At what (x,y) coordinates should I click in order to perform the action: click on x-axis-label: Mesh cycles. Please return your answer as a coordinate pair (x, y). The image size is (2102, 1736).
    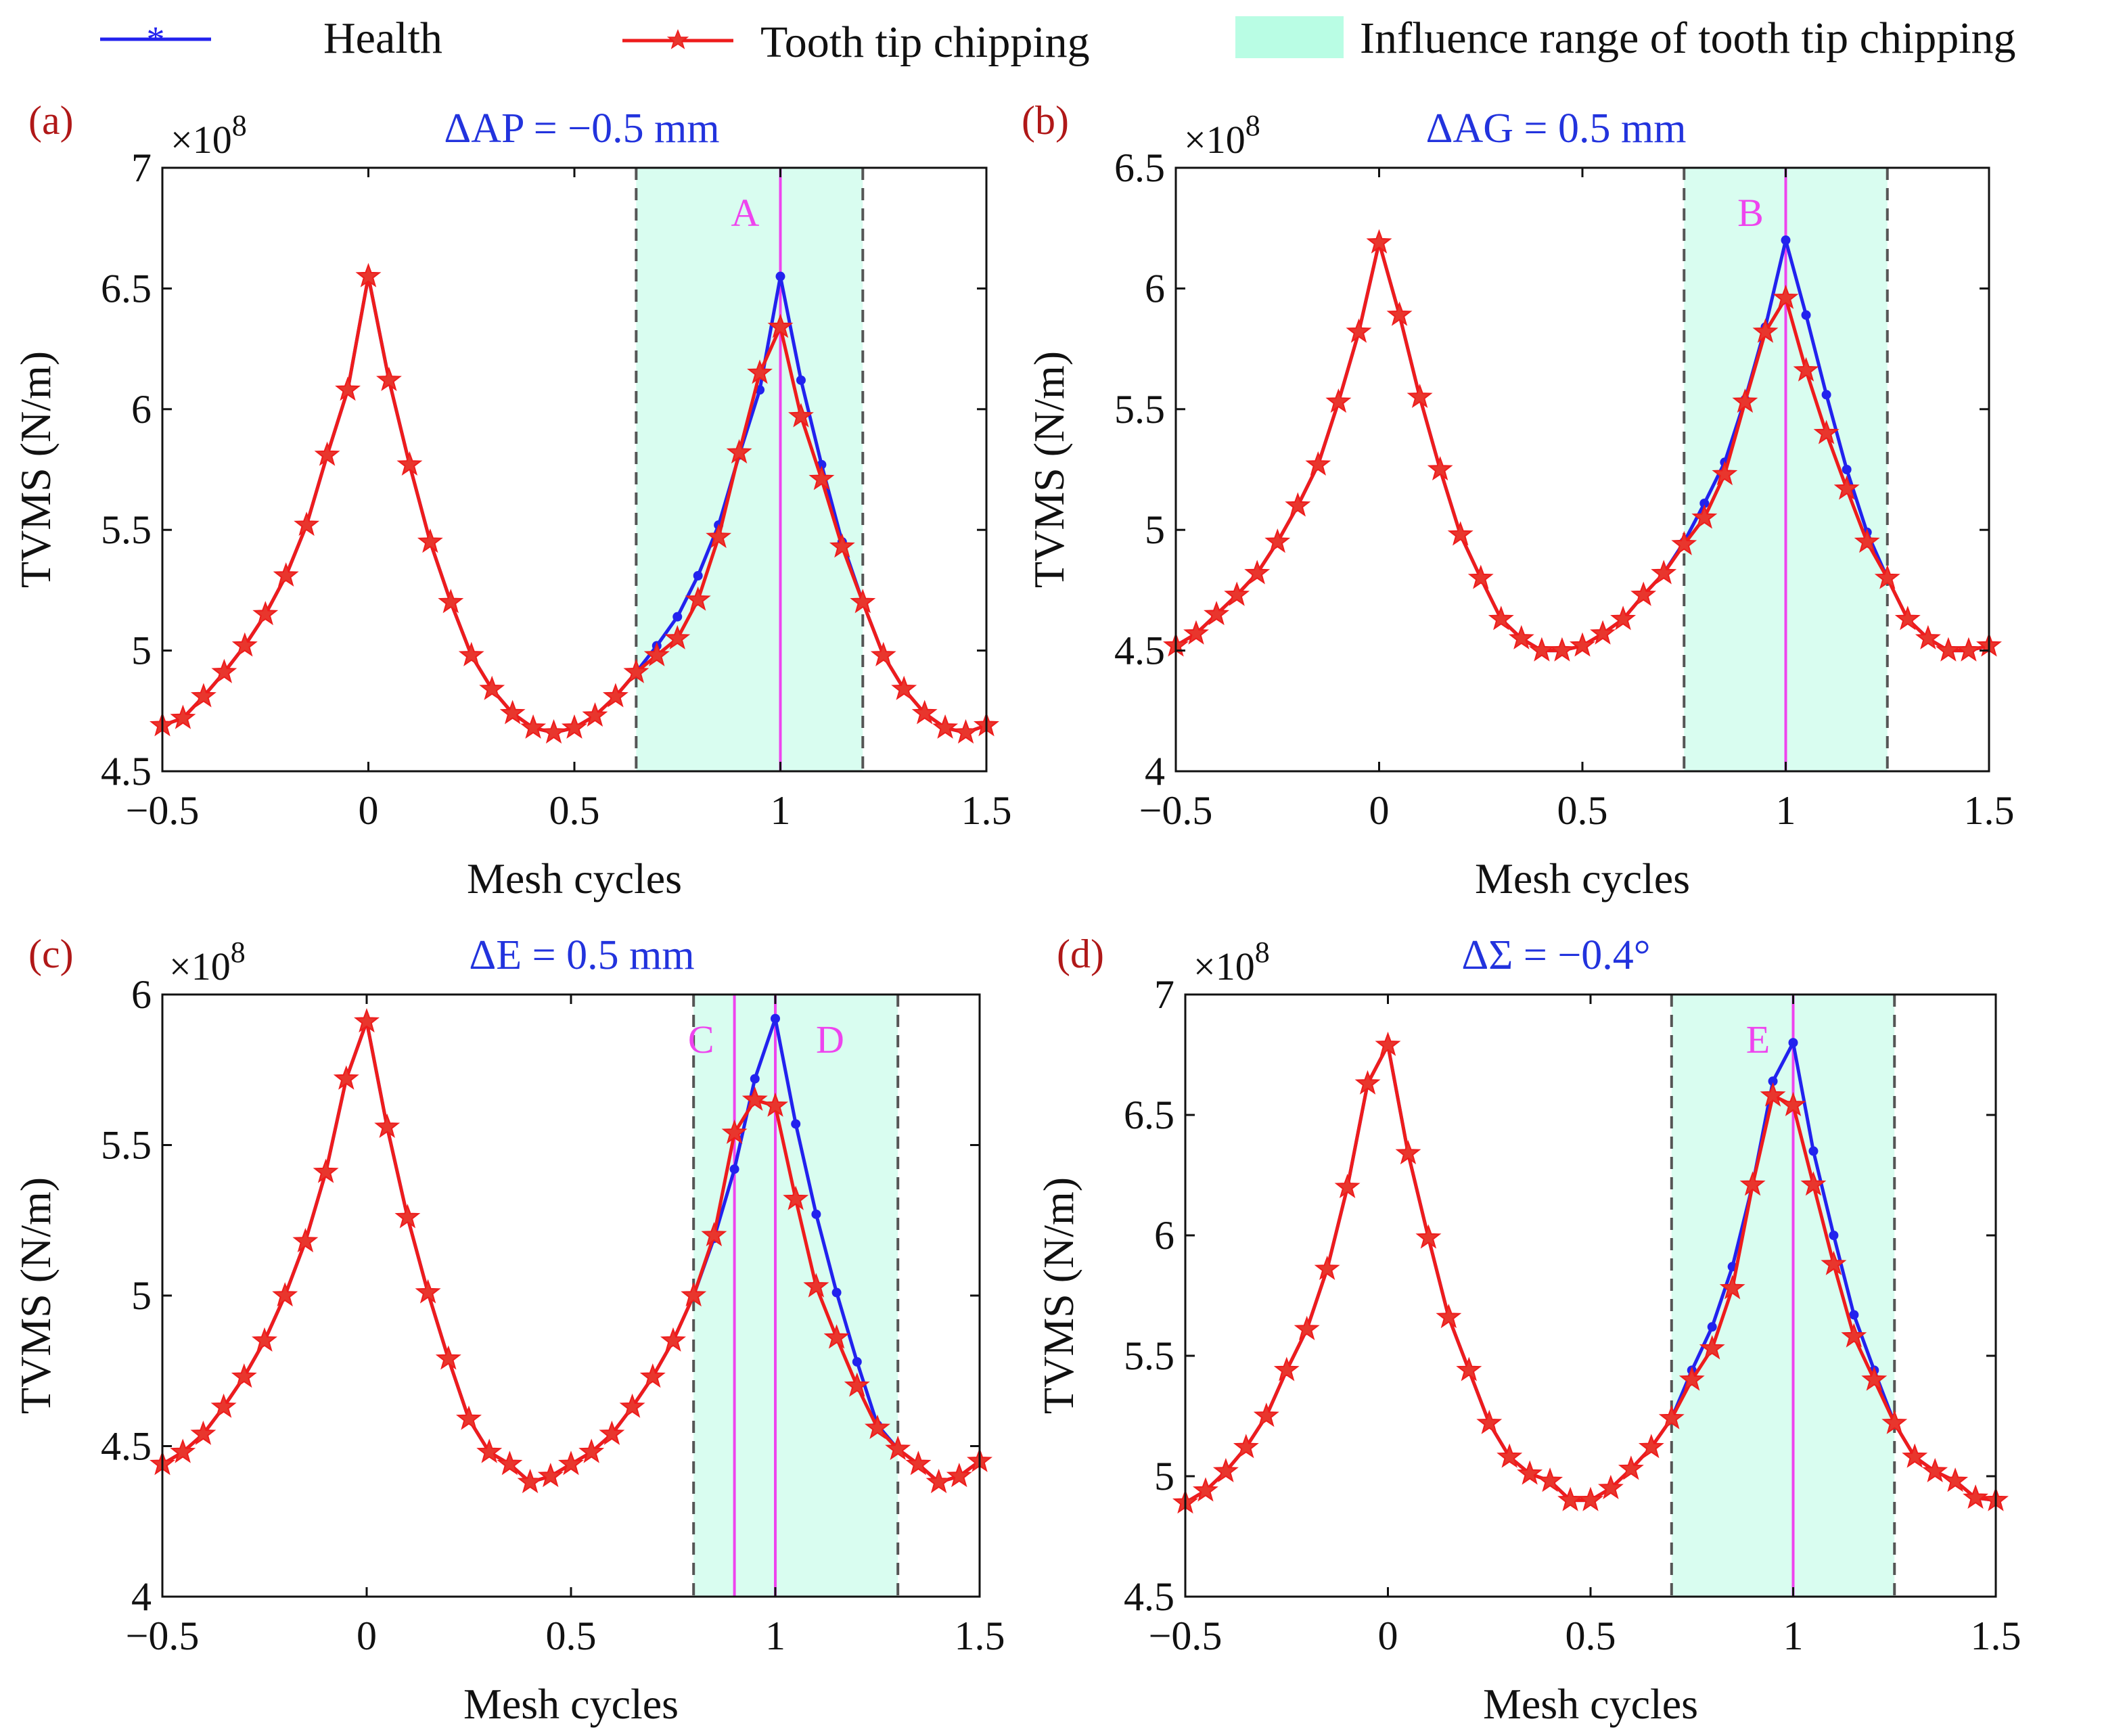
    Looking at the image, I should click on (1582, 878).